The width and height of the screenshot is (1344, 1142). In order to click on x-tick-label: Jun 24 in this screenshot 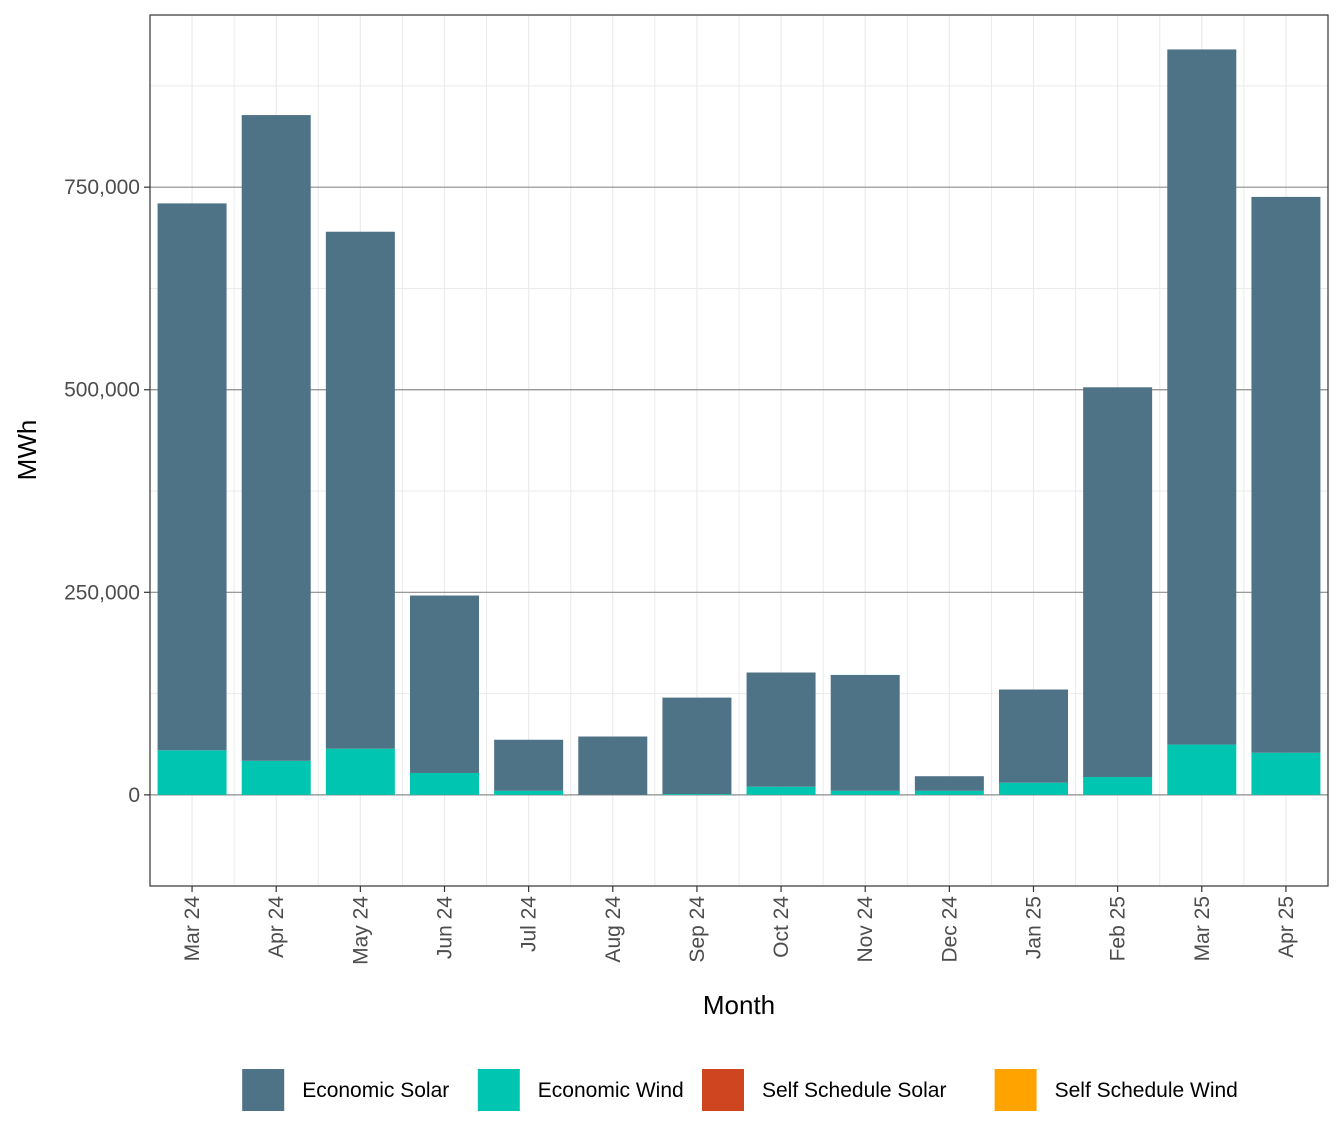, I will do `click(445, 927)`.